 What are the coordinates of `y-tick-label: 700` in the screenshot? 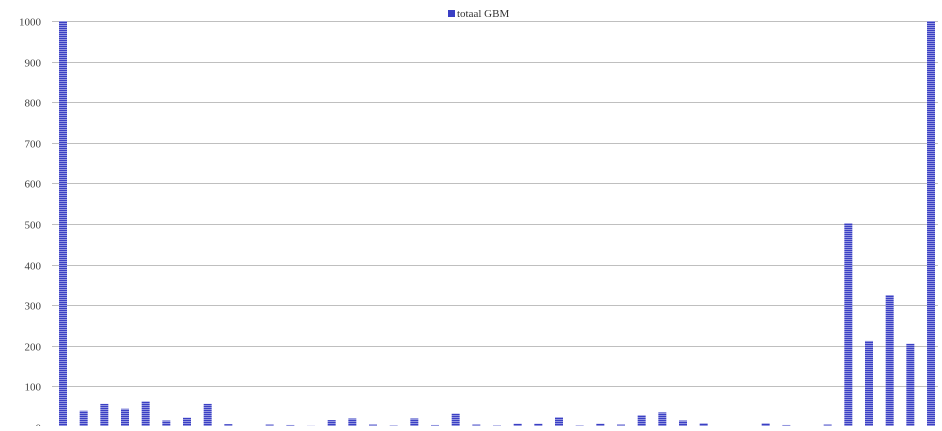 It's located at (33, 145).